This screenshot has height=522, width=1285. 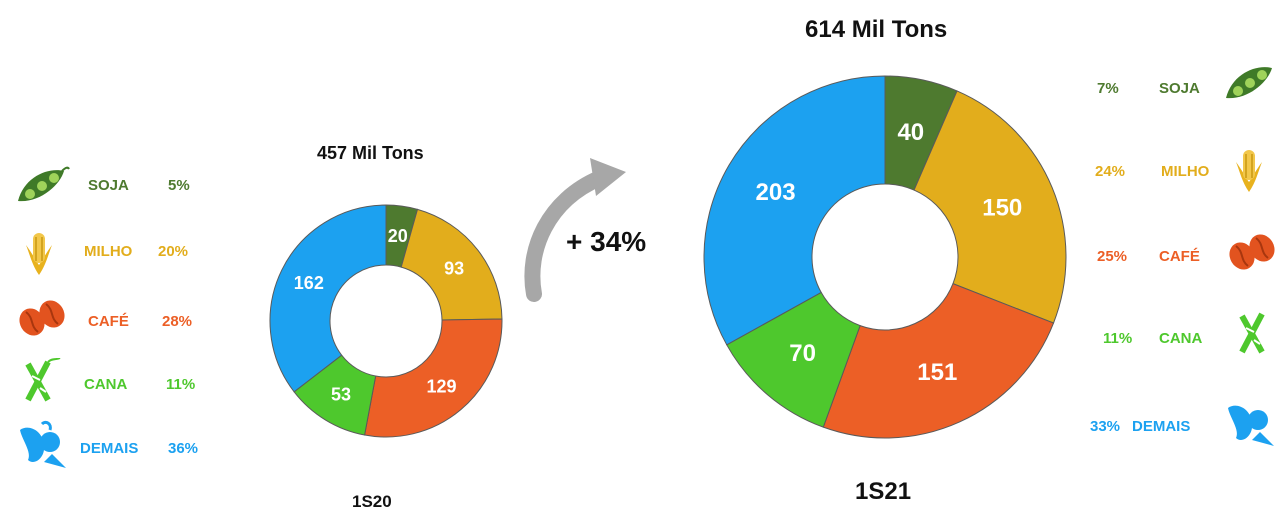 I want to click on legend-pct-soja: 5%, so click(x=179, y=185).